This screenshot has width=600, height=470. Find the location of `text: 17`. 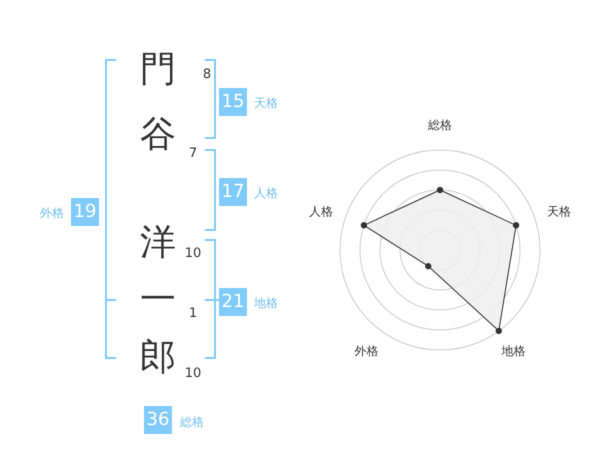

text: 17 is located at coordinates (233, 191).